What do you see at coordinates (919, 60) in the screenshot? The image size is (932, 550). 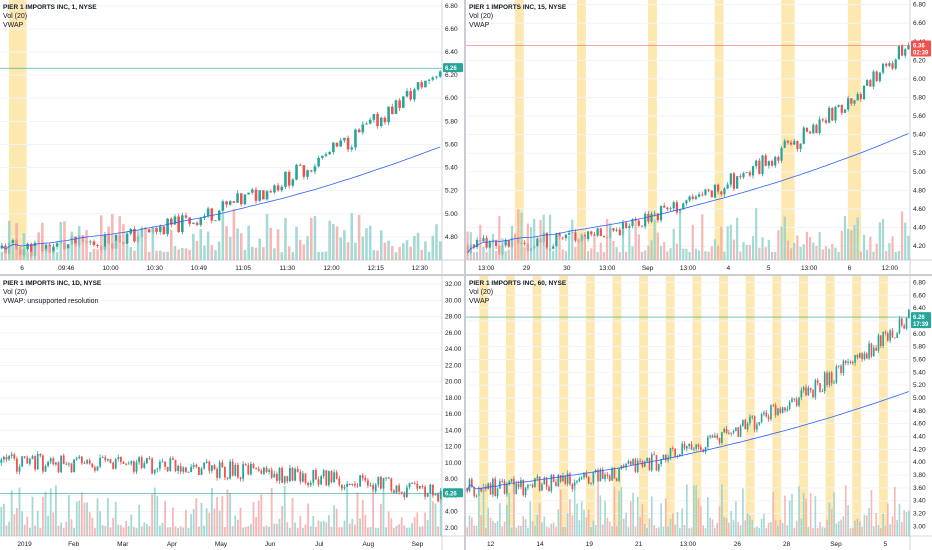 I see `y-axis-tick-label: 6.20` at bounding box center [919, 60].